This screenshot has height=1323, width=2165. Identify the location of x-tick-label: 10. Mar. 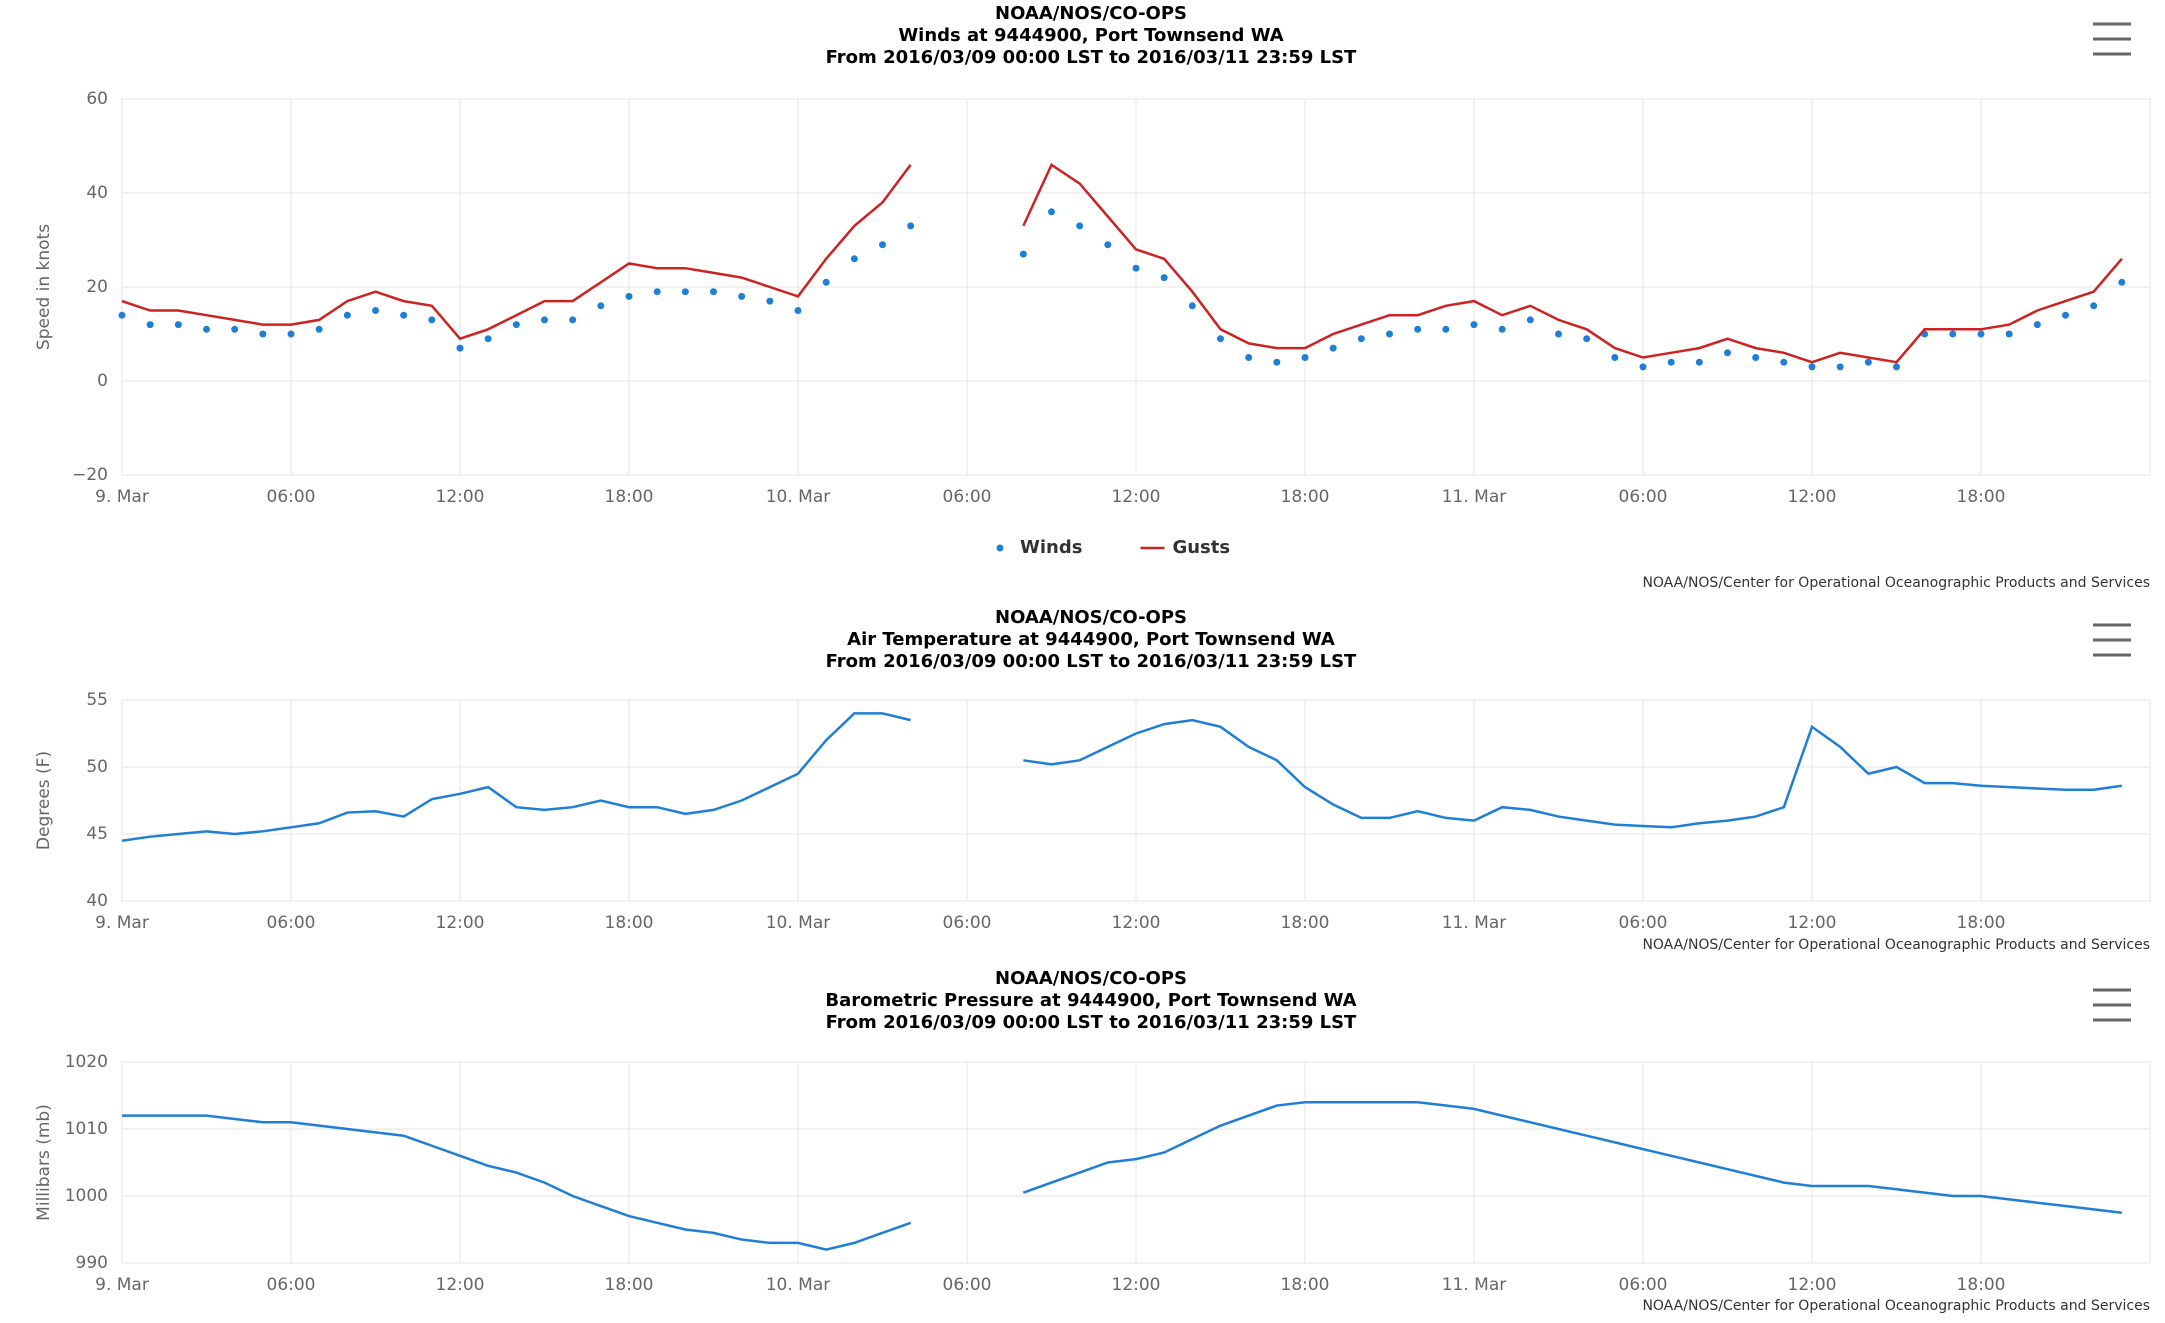
(798, 497).